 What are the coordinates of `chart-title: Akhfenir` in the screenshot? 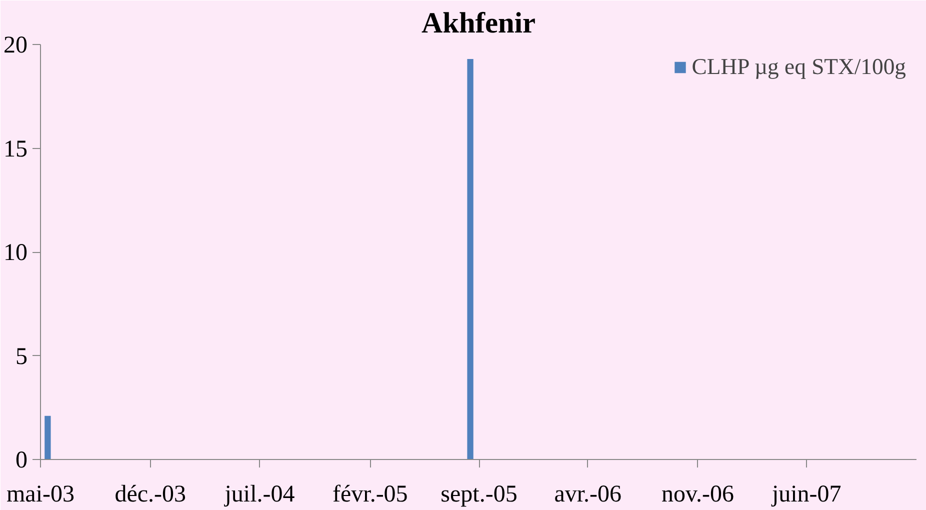 It's located at (478, 24).